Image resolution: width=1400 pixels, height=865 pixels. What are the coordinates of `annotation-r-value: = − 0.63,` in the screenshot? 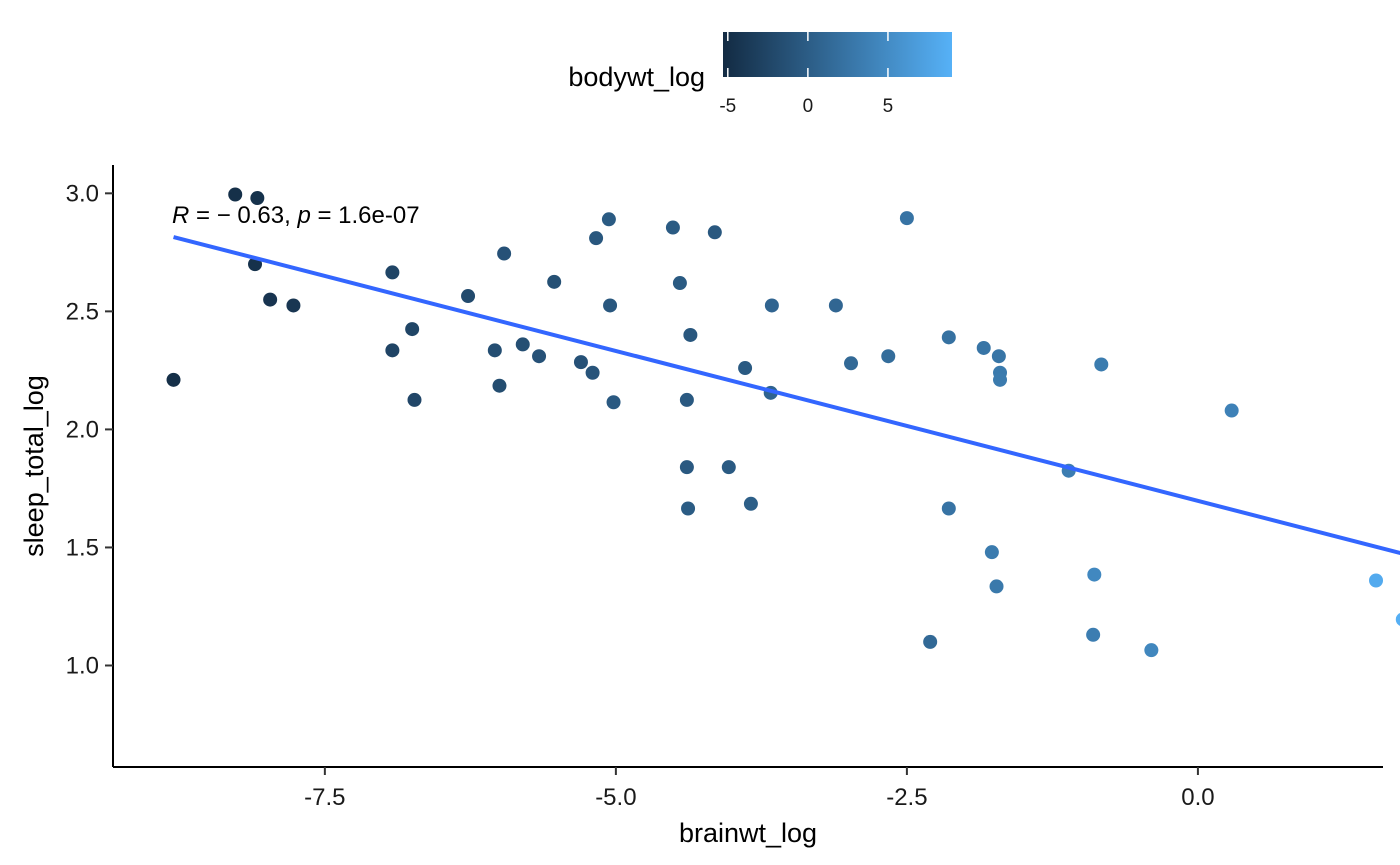 It's located at (243, 215).